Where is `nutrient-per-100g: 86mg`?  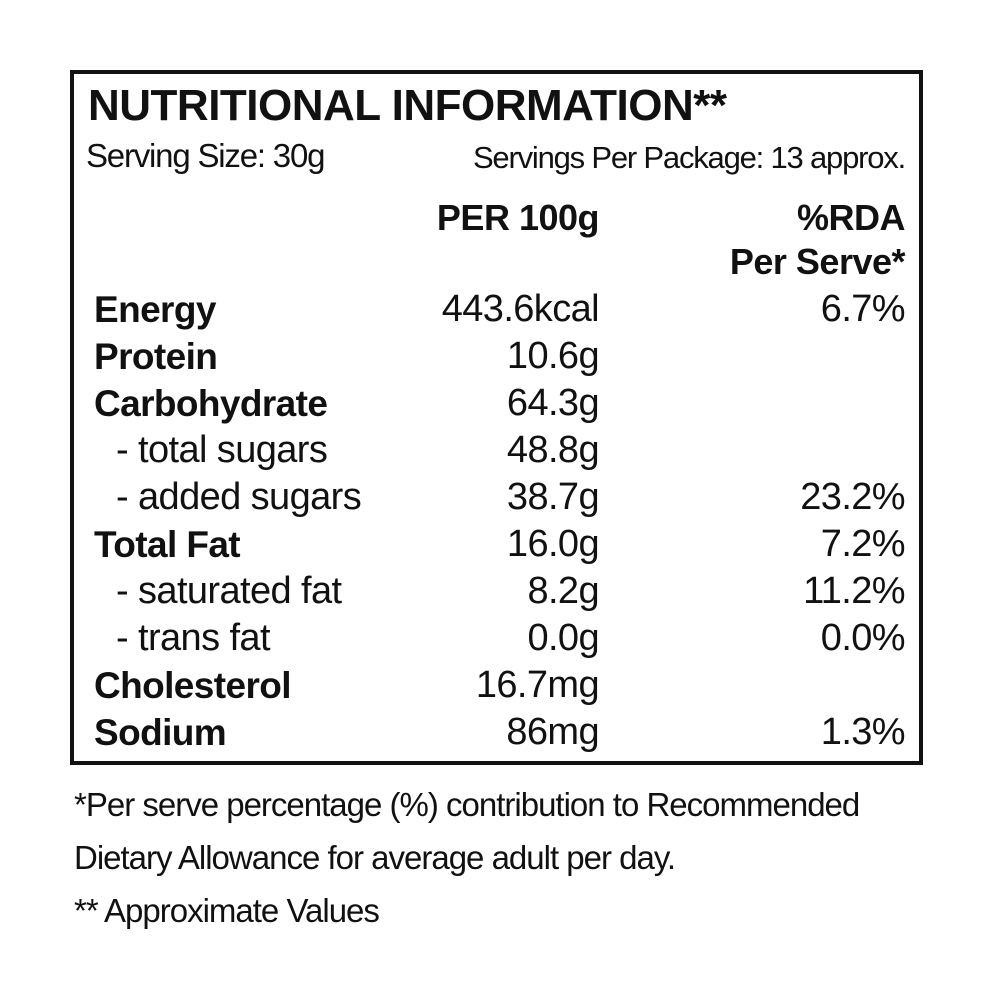
nutrient-per-100g: 86mg is located at coordinates (552, 732).